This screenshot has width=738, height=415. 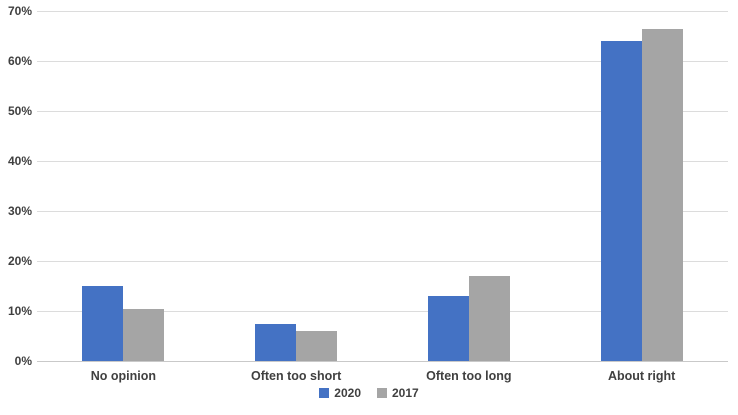 I want to click on x-axis-line, so click(x=382, y=361).